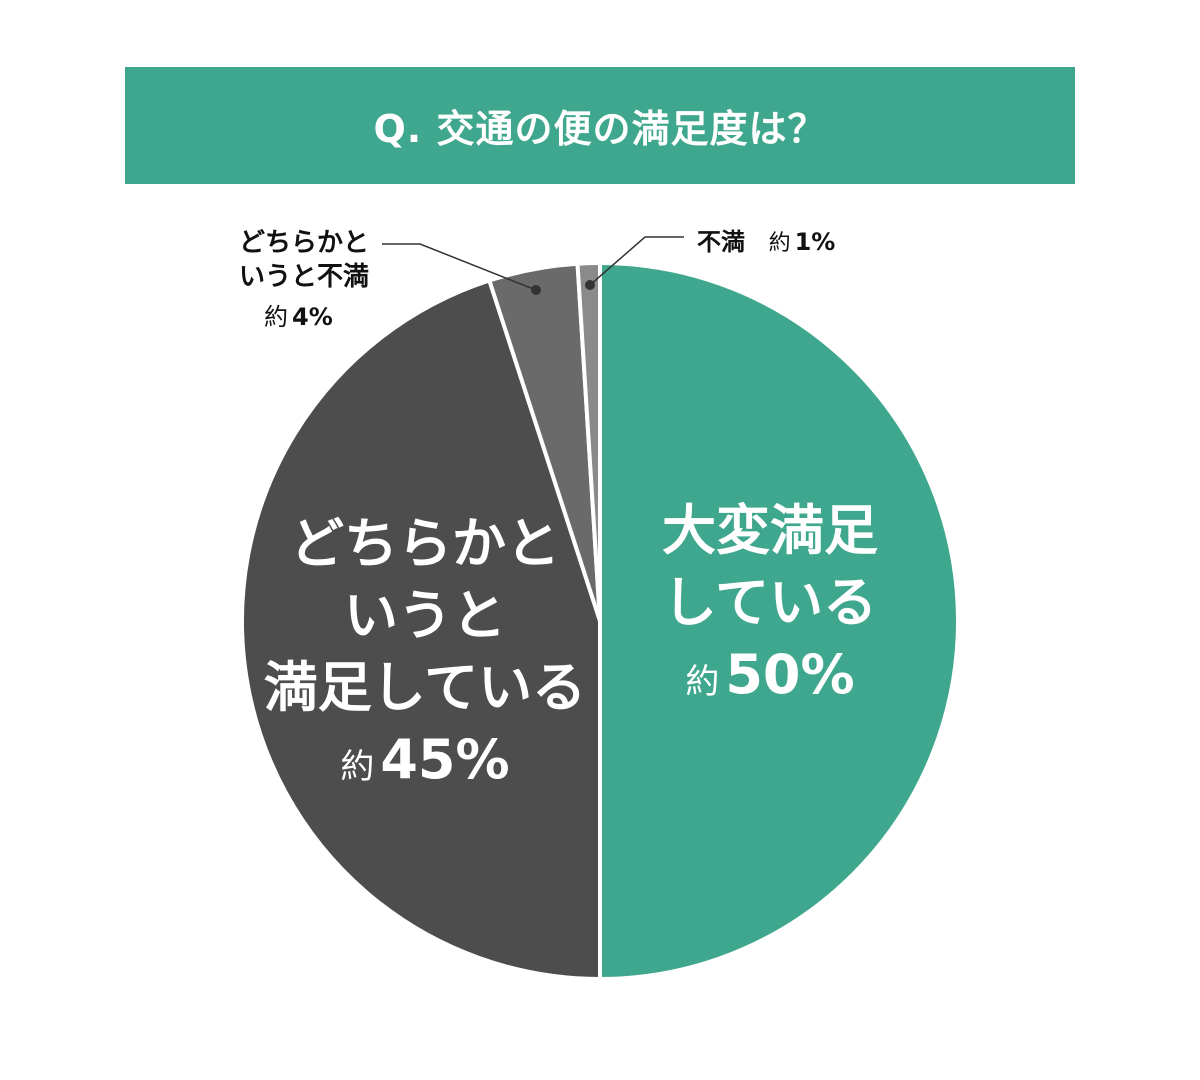 Image resolution: width=1200 pixels, height=1080 pixels. What do you see at coordinates (590, 285) in the screenshot?
I see `leader-dot-dissatisfied` at bounding box center [590, 285].